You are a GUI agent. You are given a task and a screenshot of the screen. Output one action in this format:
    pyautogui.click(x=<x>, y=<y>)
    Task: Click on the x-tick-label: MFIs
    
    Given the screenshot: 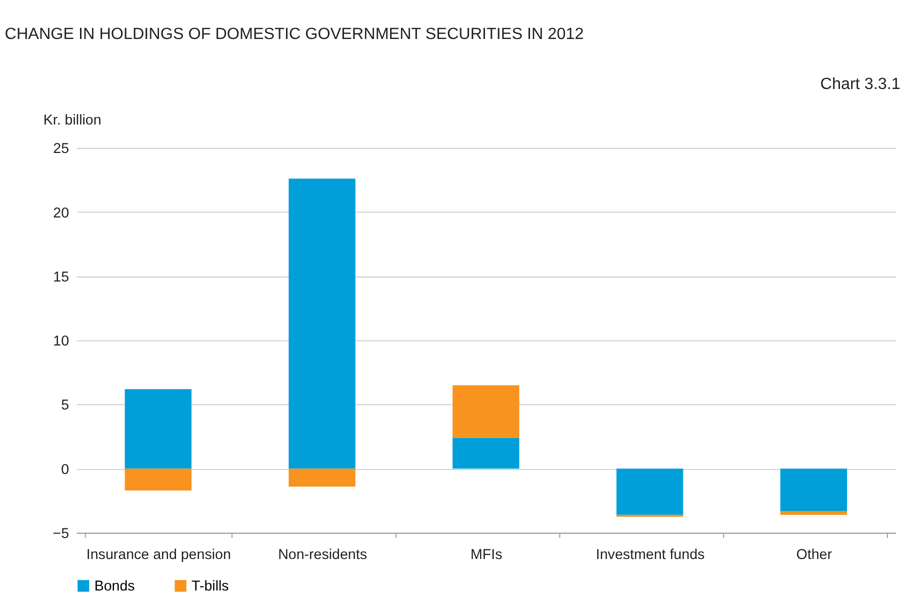 What is the action you would take?
    pyautogui.click(x=486, y=554)
    